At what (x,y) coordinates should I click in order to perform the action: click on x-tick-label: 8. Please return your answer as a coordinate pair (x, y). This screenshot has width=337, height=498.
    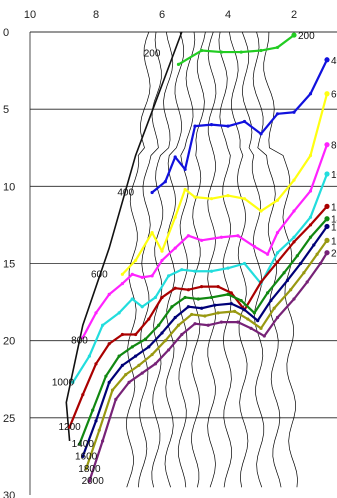
    Looking at the image, I should click on (96, 15).